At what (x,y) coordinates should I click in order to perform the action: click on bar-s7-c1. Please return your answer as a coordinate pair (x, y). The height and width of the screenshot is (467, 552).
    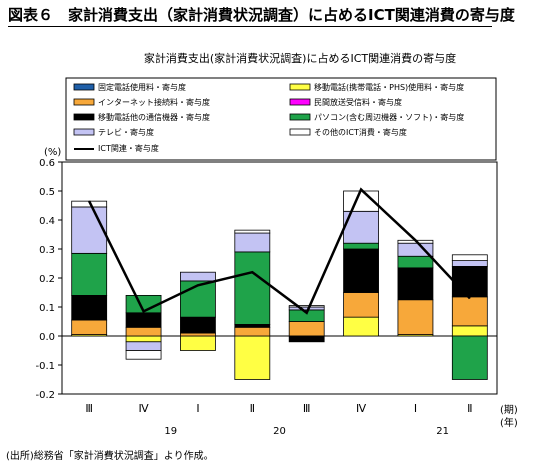
    Looking at the image, I should click on (143, 355).